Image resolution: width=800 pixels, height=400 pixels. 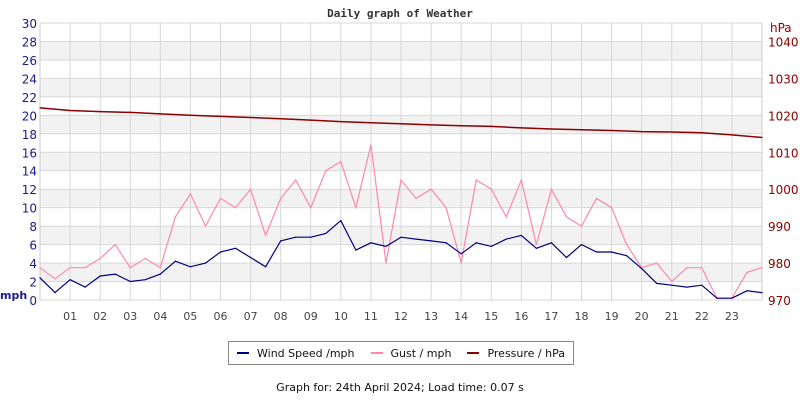 What do you see at coordinates (33, 301) in the screenshot?
I see `left-tick-label: 0` at bounding box center [33, 301].